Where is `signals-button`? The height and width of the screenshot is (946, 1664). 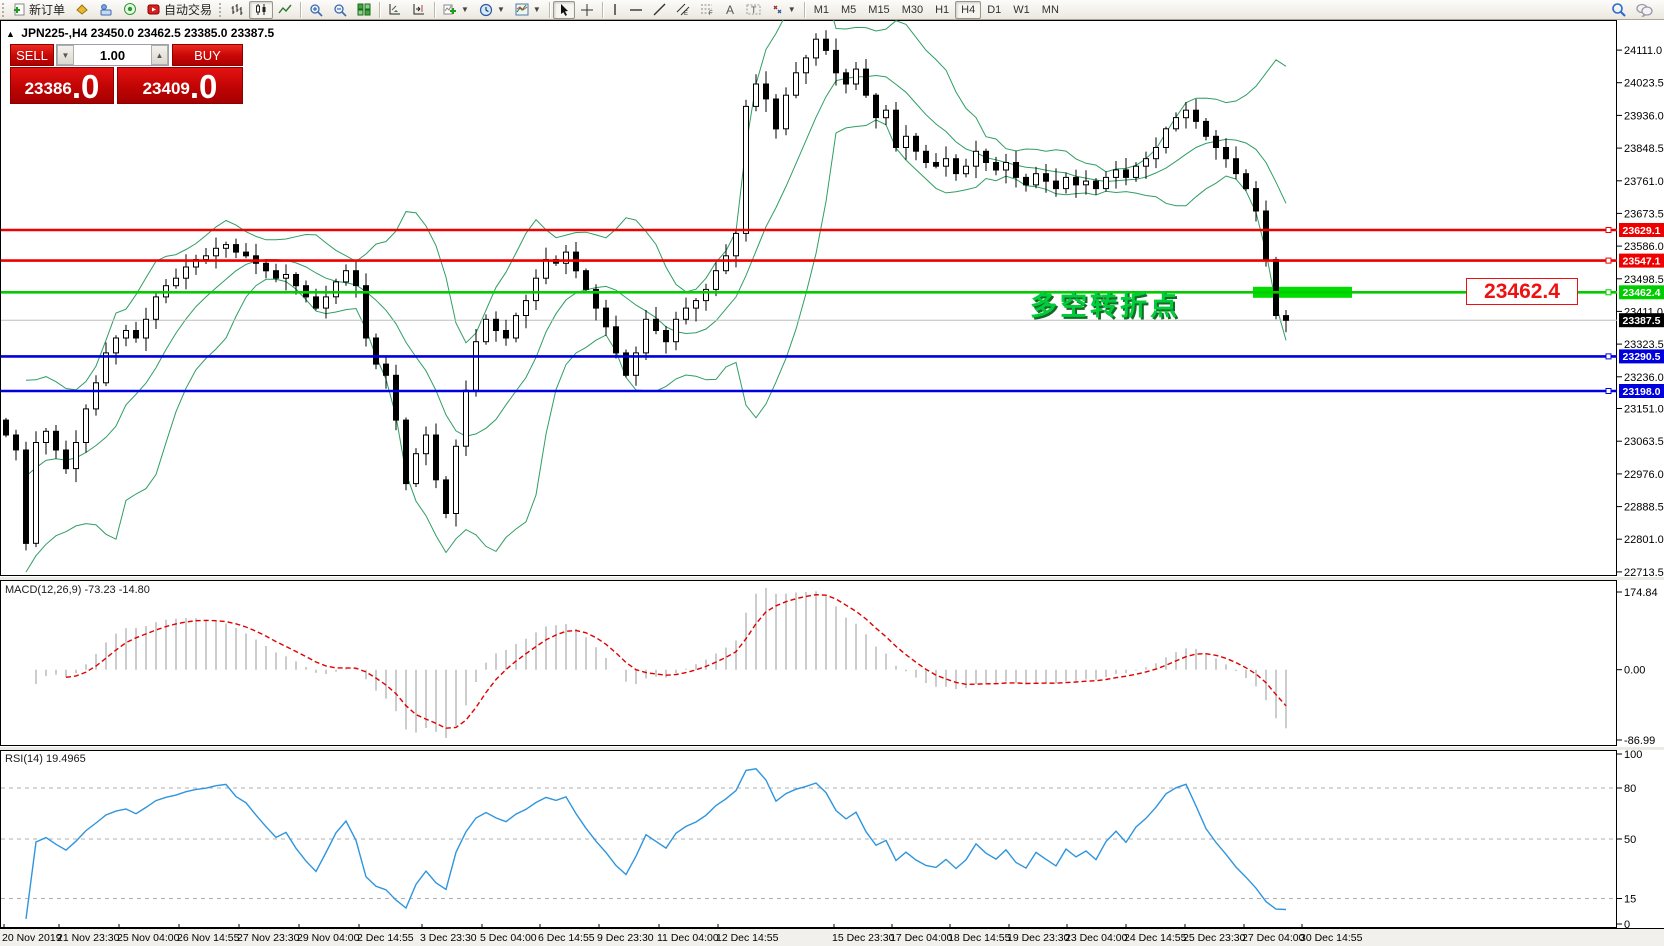
signals-button is located at coordinates (130, 10).